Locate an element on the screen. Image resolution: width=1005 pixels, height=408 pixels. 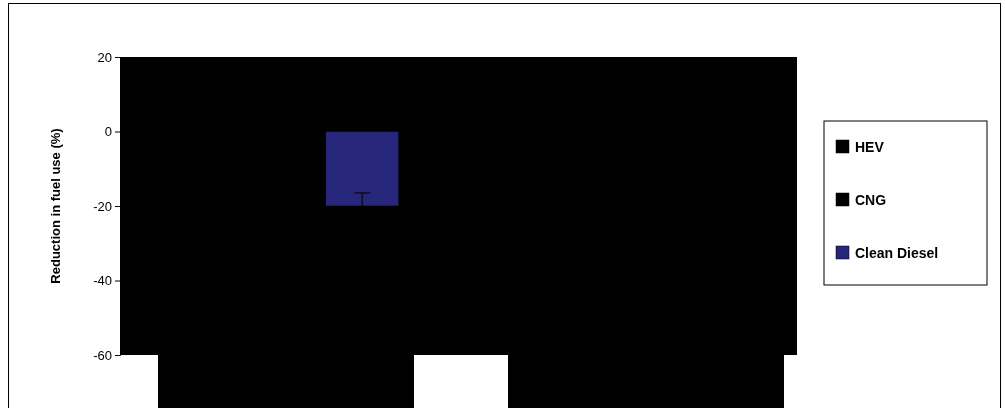
y-tick-label: 20 is located at coordinates (104, 57).